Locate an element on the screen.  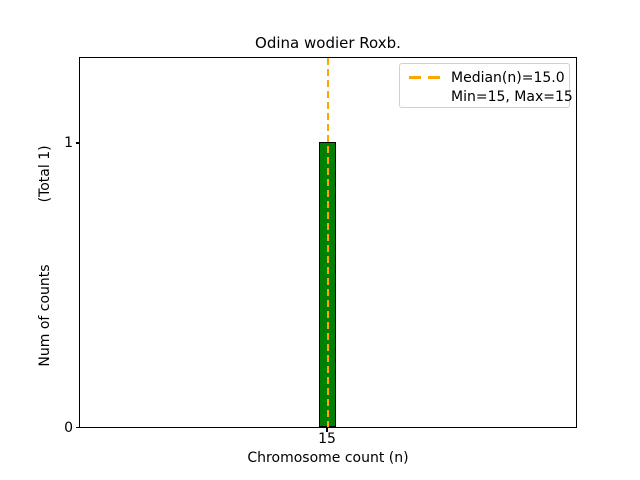
legend-box: Median(n)=15.0 Min=15, Max=15 is located at coordinates (486, 85).